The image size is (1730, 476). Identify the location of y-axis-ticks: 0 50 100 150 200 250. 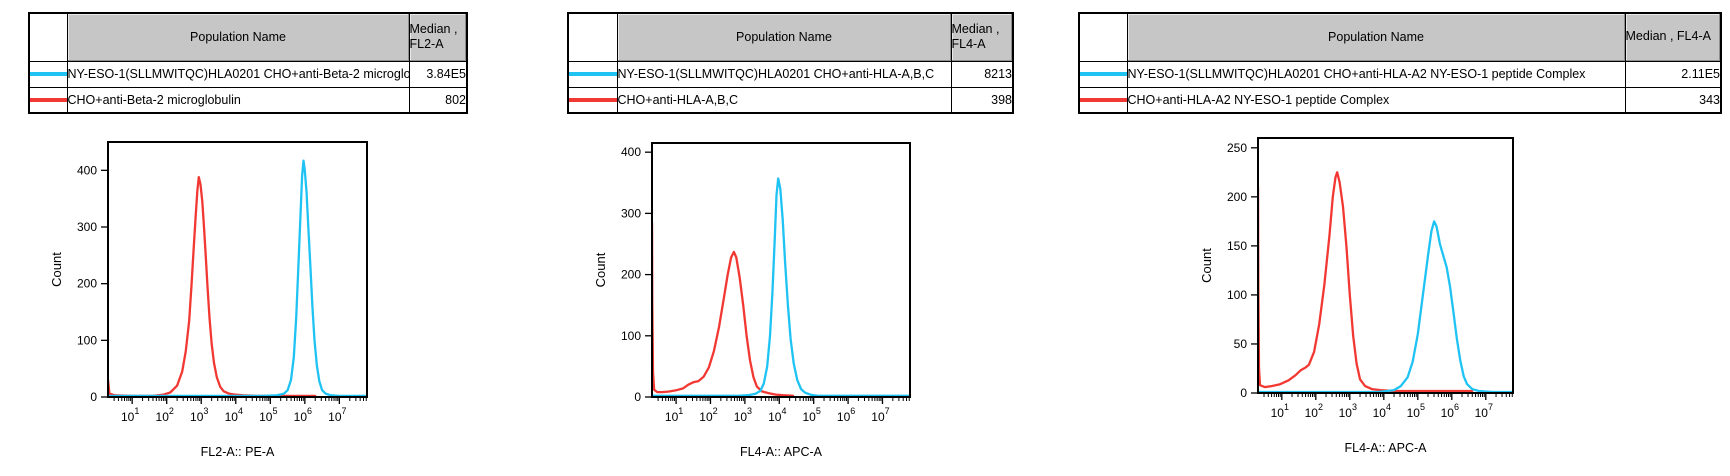
(1242, 270).